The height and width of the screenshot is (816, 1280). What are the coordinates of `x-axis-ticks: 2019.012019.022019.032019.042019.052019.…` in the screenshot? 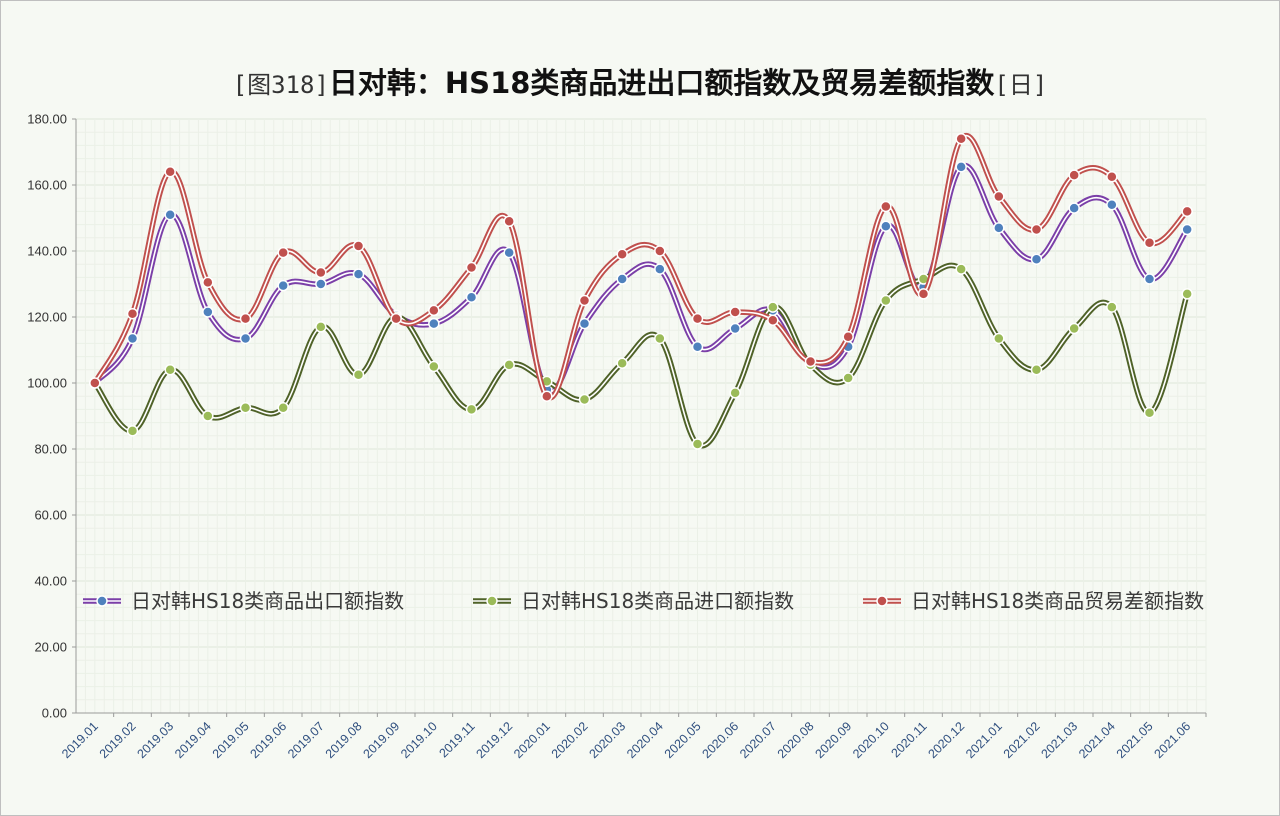 It's located at (633, 737).